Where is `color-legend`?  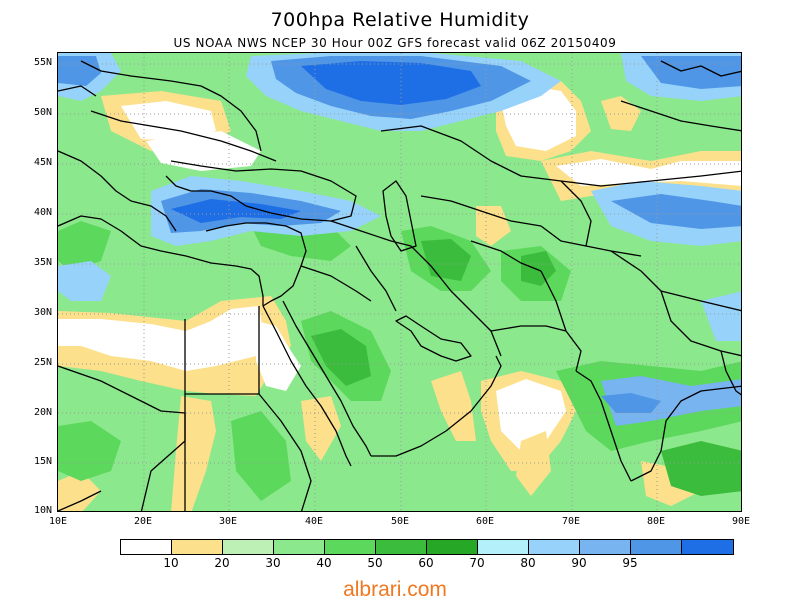
color-legend is located at coordinates (427, 547).